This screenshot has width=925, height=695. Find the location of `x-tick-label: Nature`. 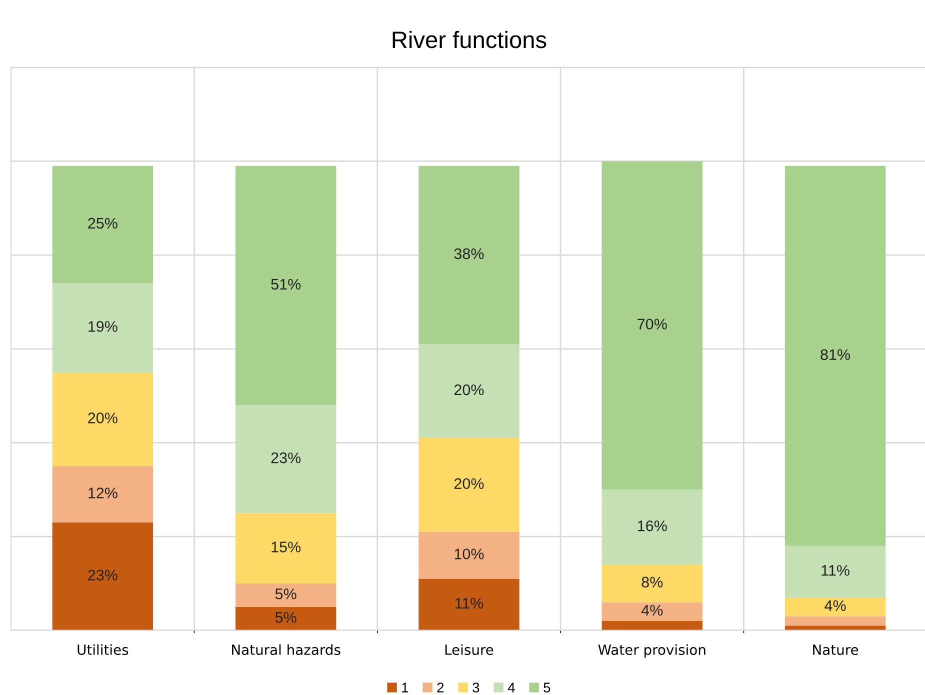

x-tick-label: Nature is located at coordinates (835, 650).